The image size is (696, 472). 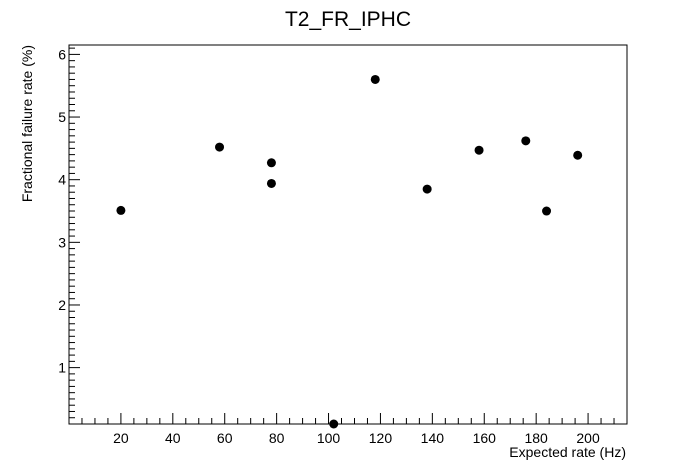 I want to click on x-tick-label: 60, so click(x=225, y=438).